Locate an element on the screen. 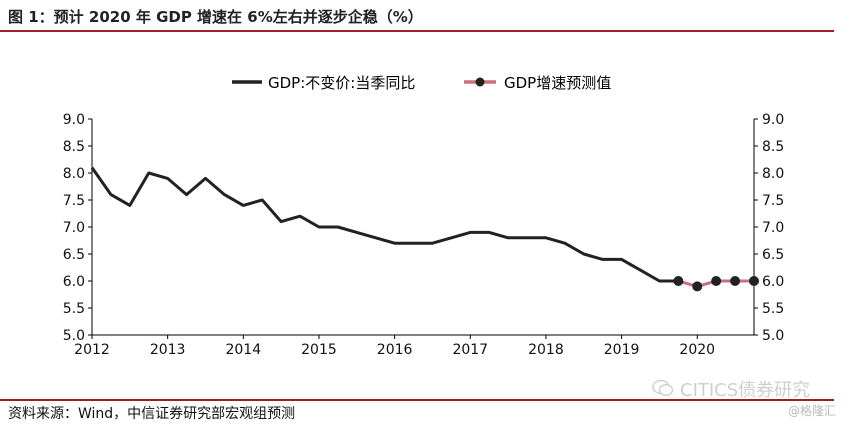 The width and height of the screenshot is (860, 426). legend: GDP:不变价:当季同比 GDP增速预测值 is located at coordinates (421, 83).